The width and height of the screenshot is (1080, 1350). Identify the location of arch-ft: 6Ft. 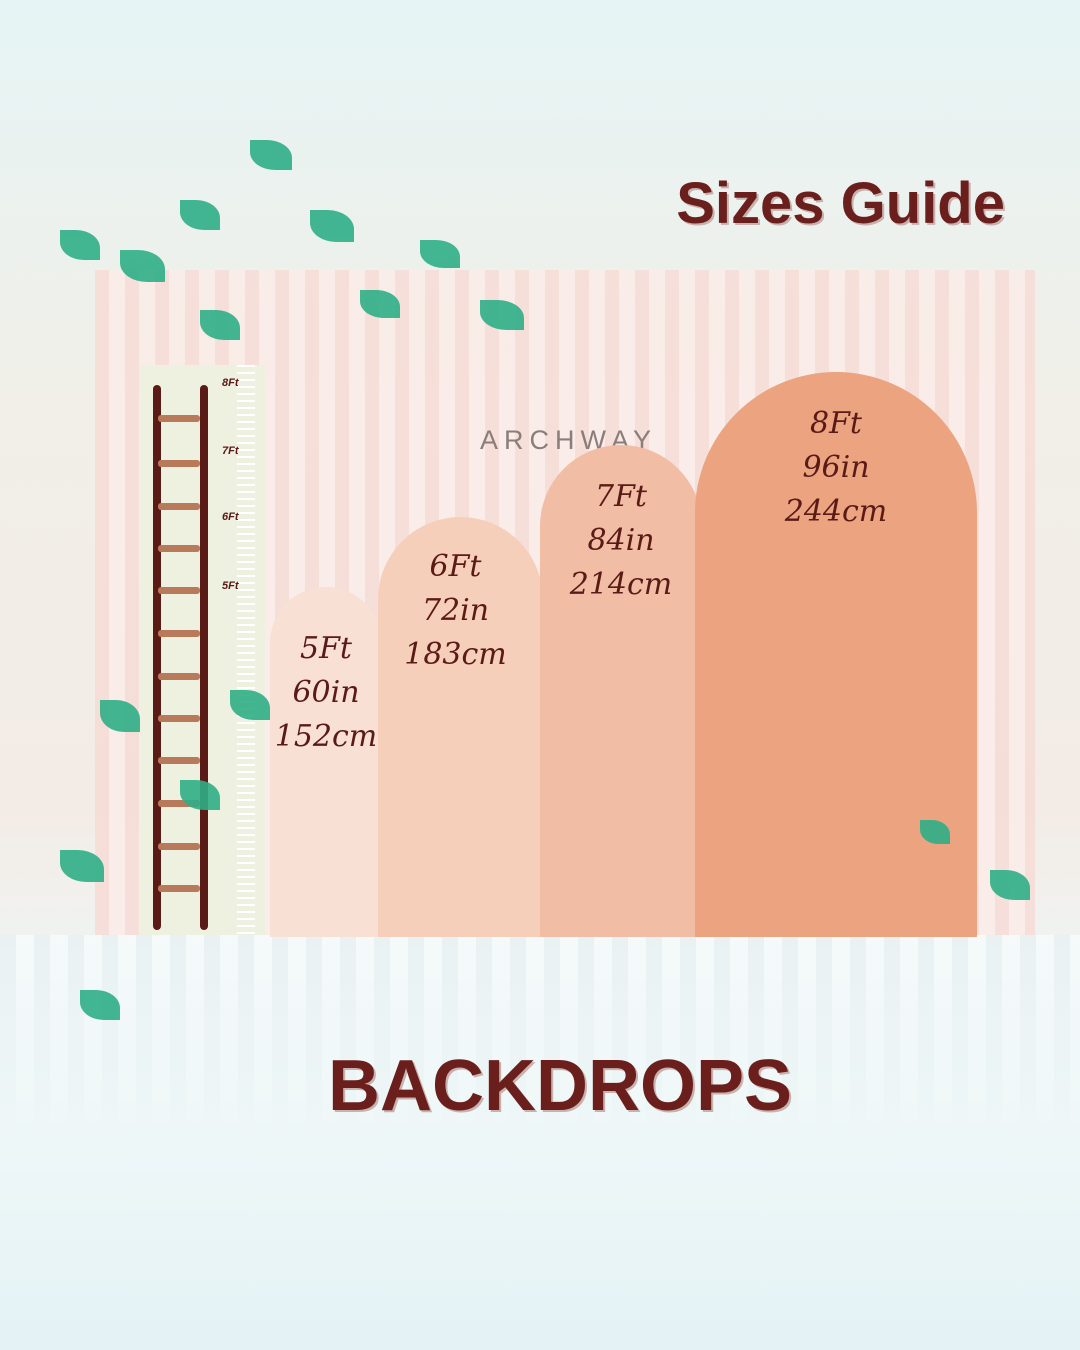
(455, 566).